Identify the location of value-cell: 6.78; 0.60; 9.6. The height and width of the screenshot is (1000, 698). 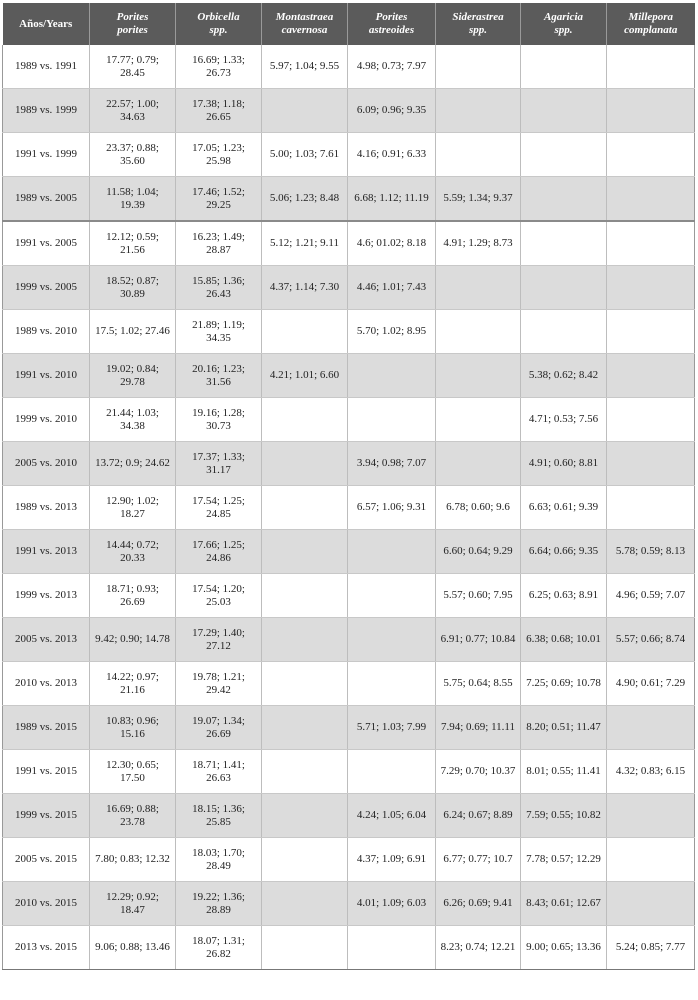
(478, 507).